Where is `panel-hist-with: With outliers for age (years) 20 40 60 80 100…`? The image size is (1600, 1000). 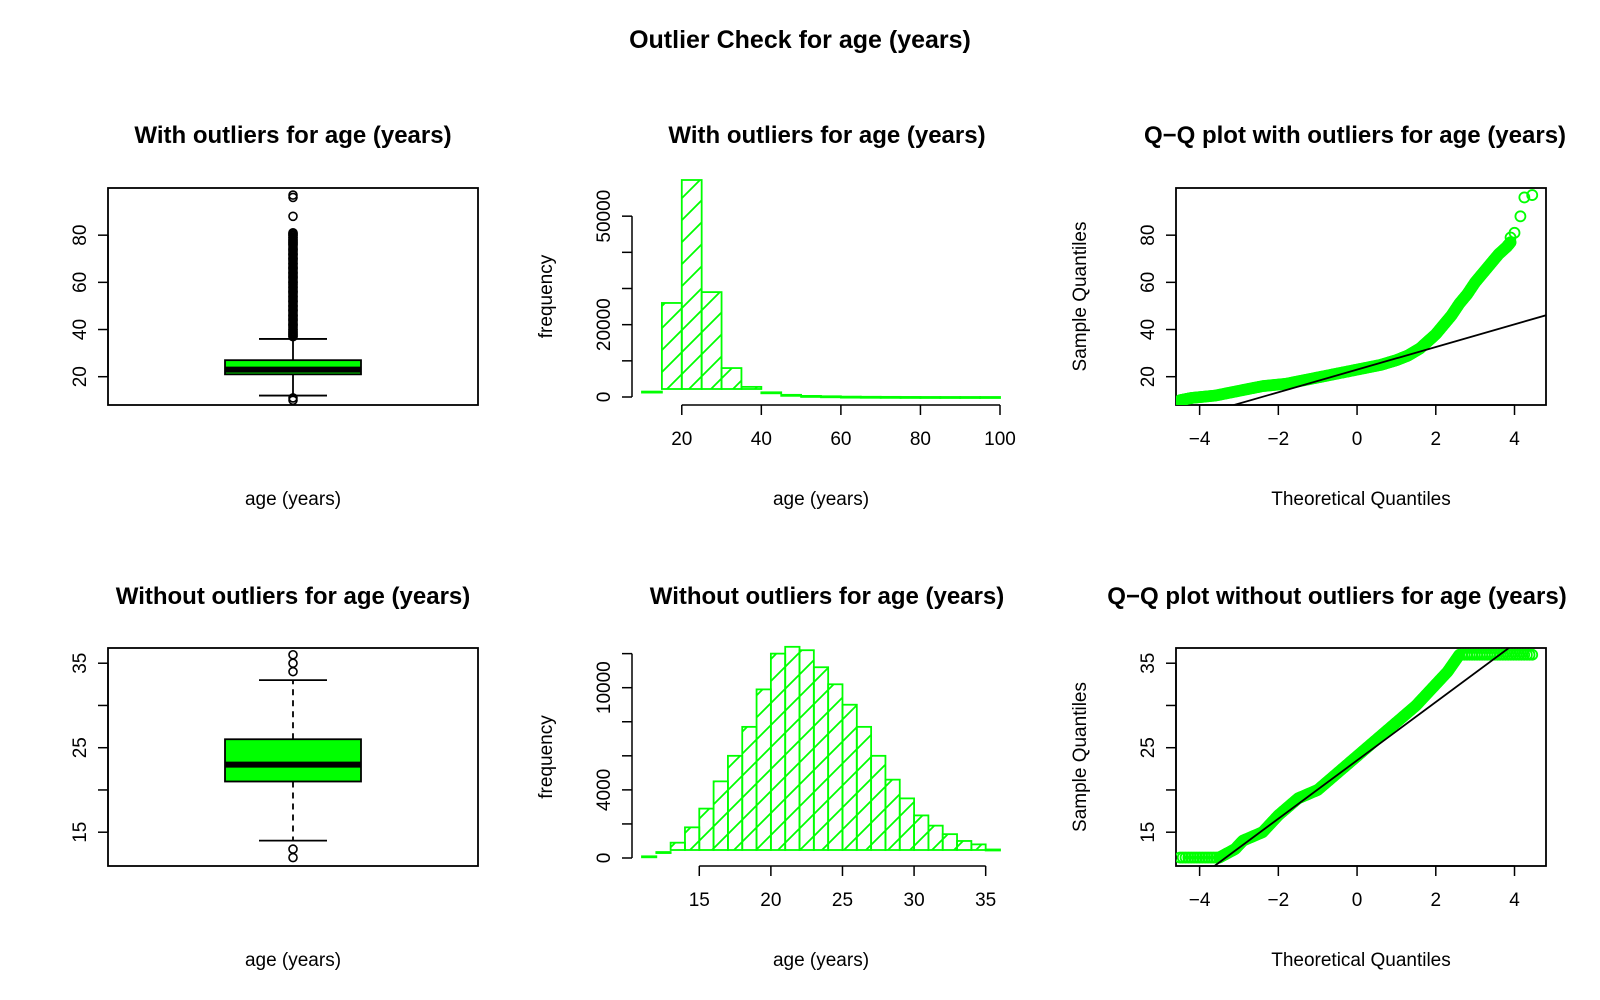
panel-hist-with: With outliers for age (years) 20 40 60 80 100… is located at coordinates (776, 316).